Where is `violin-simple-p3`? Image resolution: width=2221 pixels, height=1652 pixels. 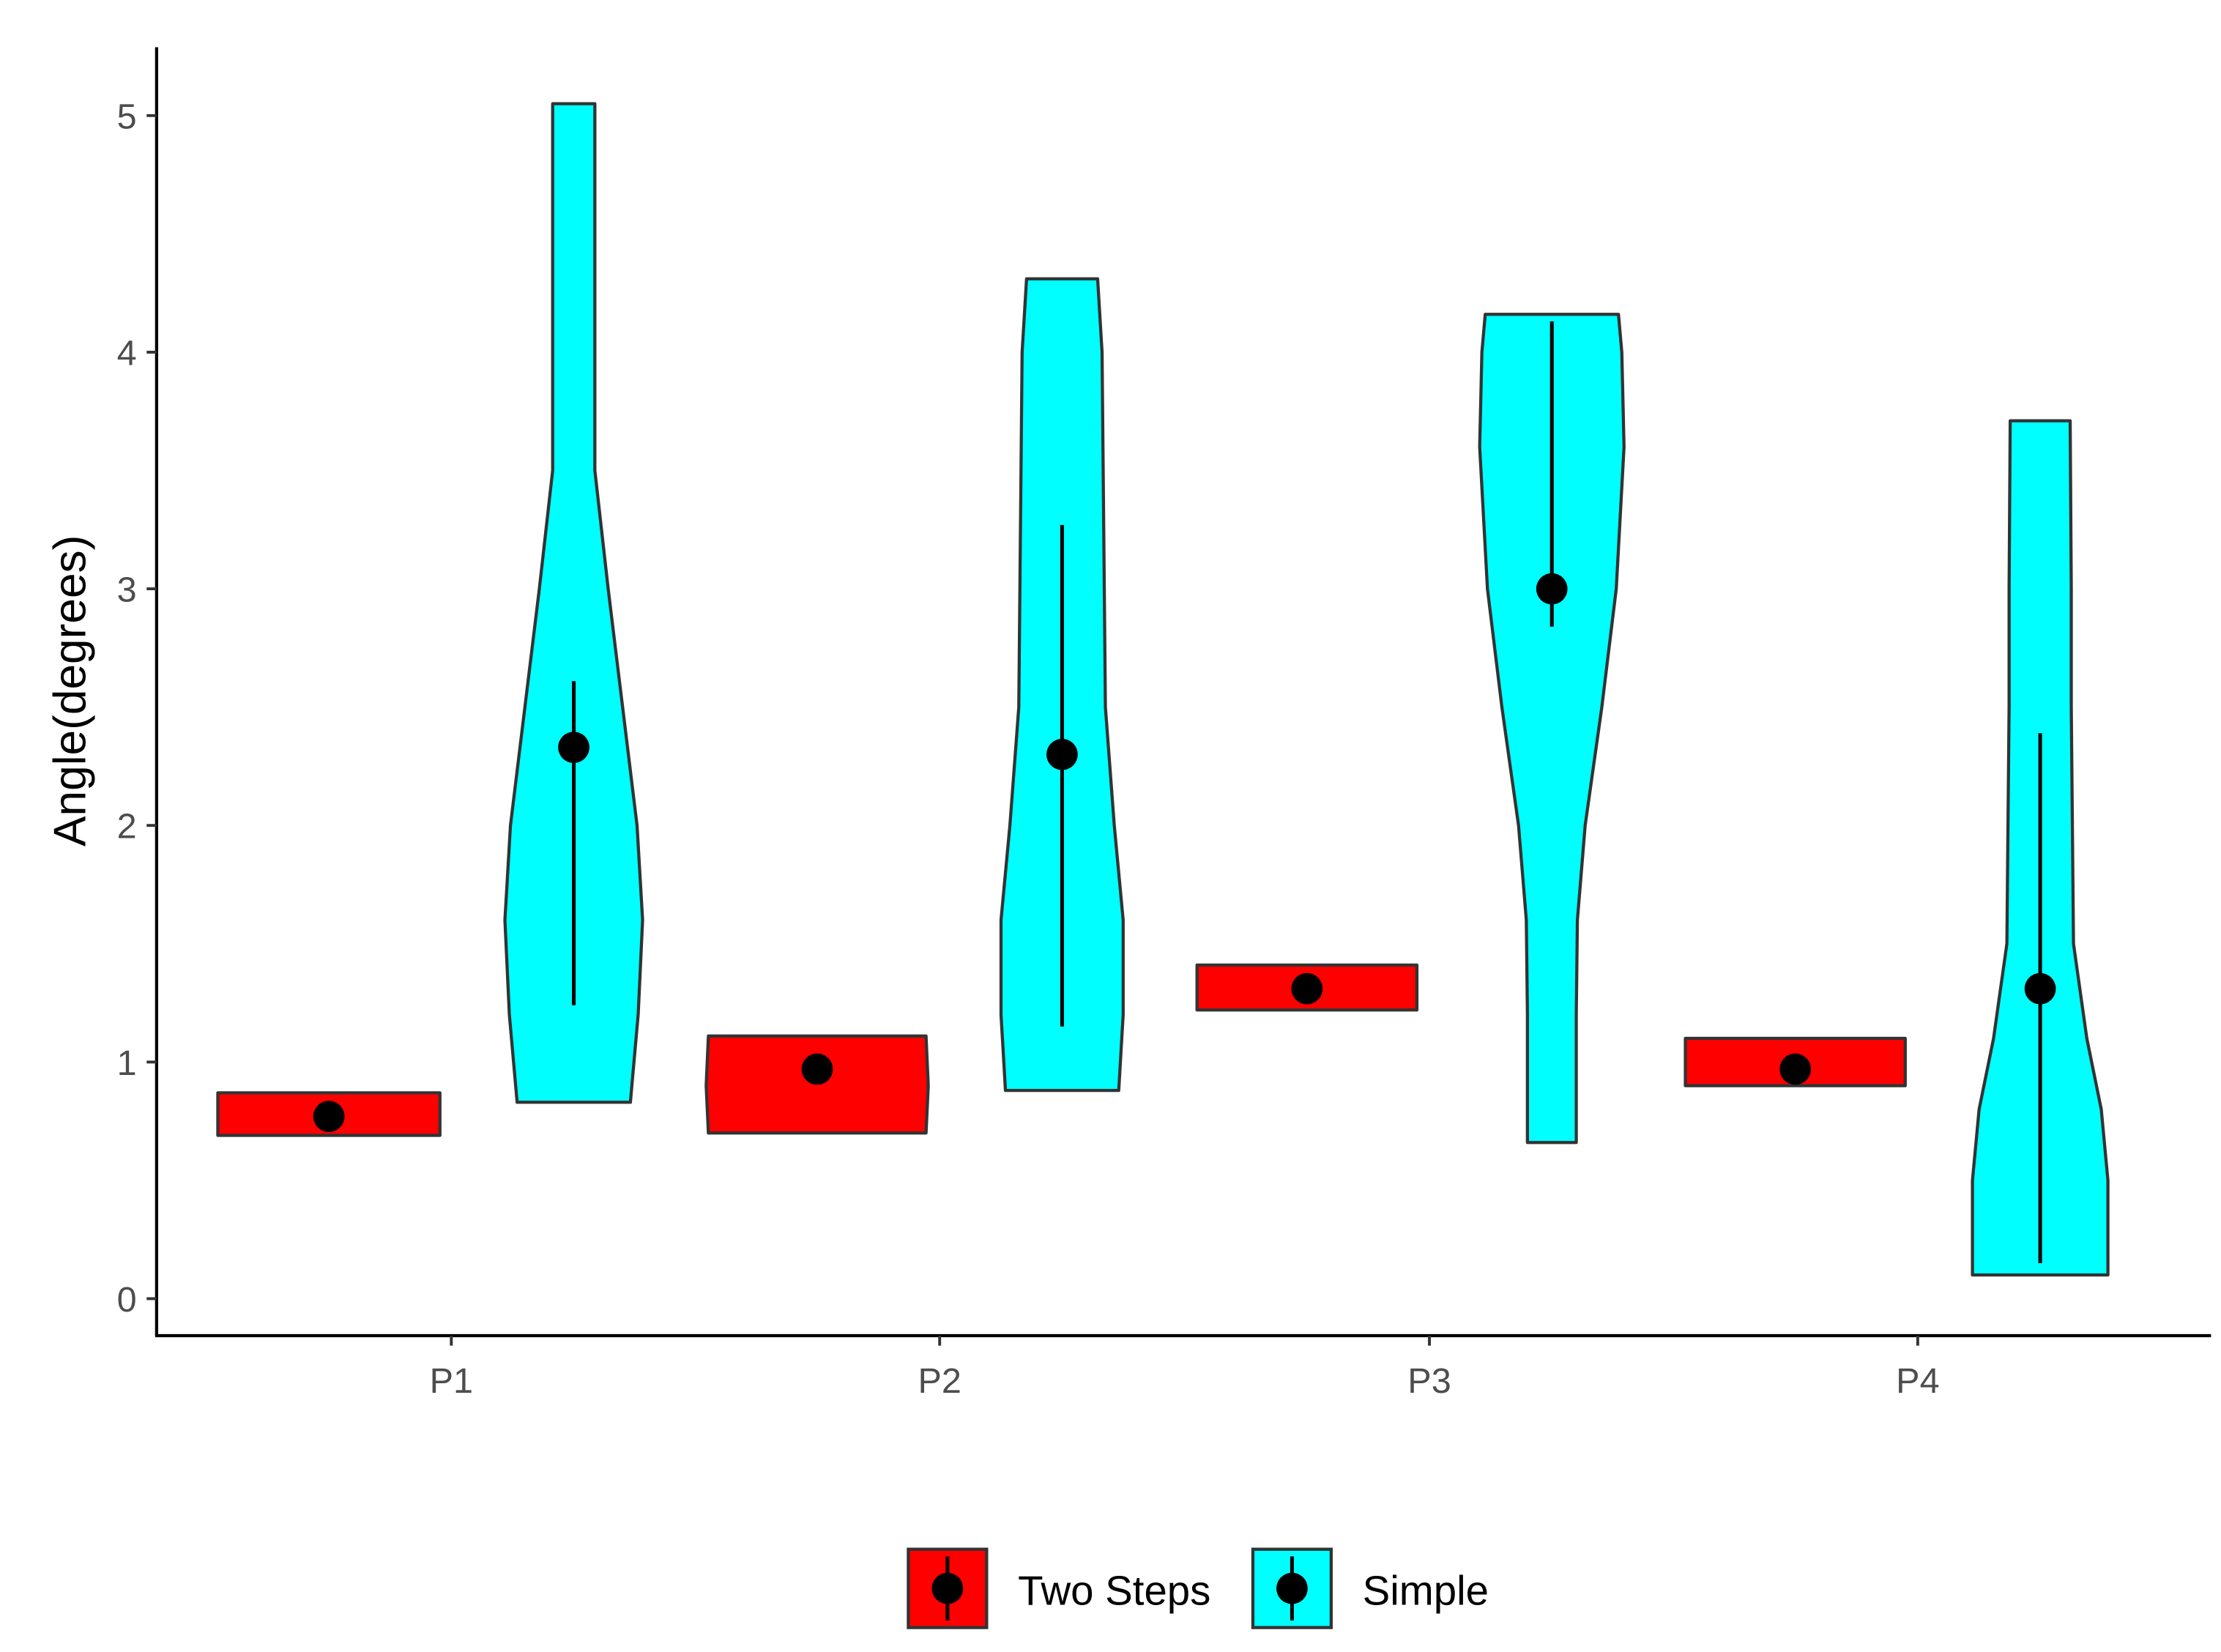
violin-simple-p3 is located at coordinates (1552, 729).